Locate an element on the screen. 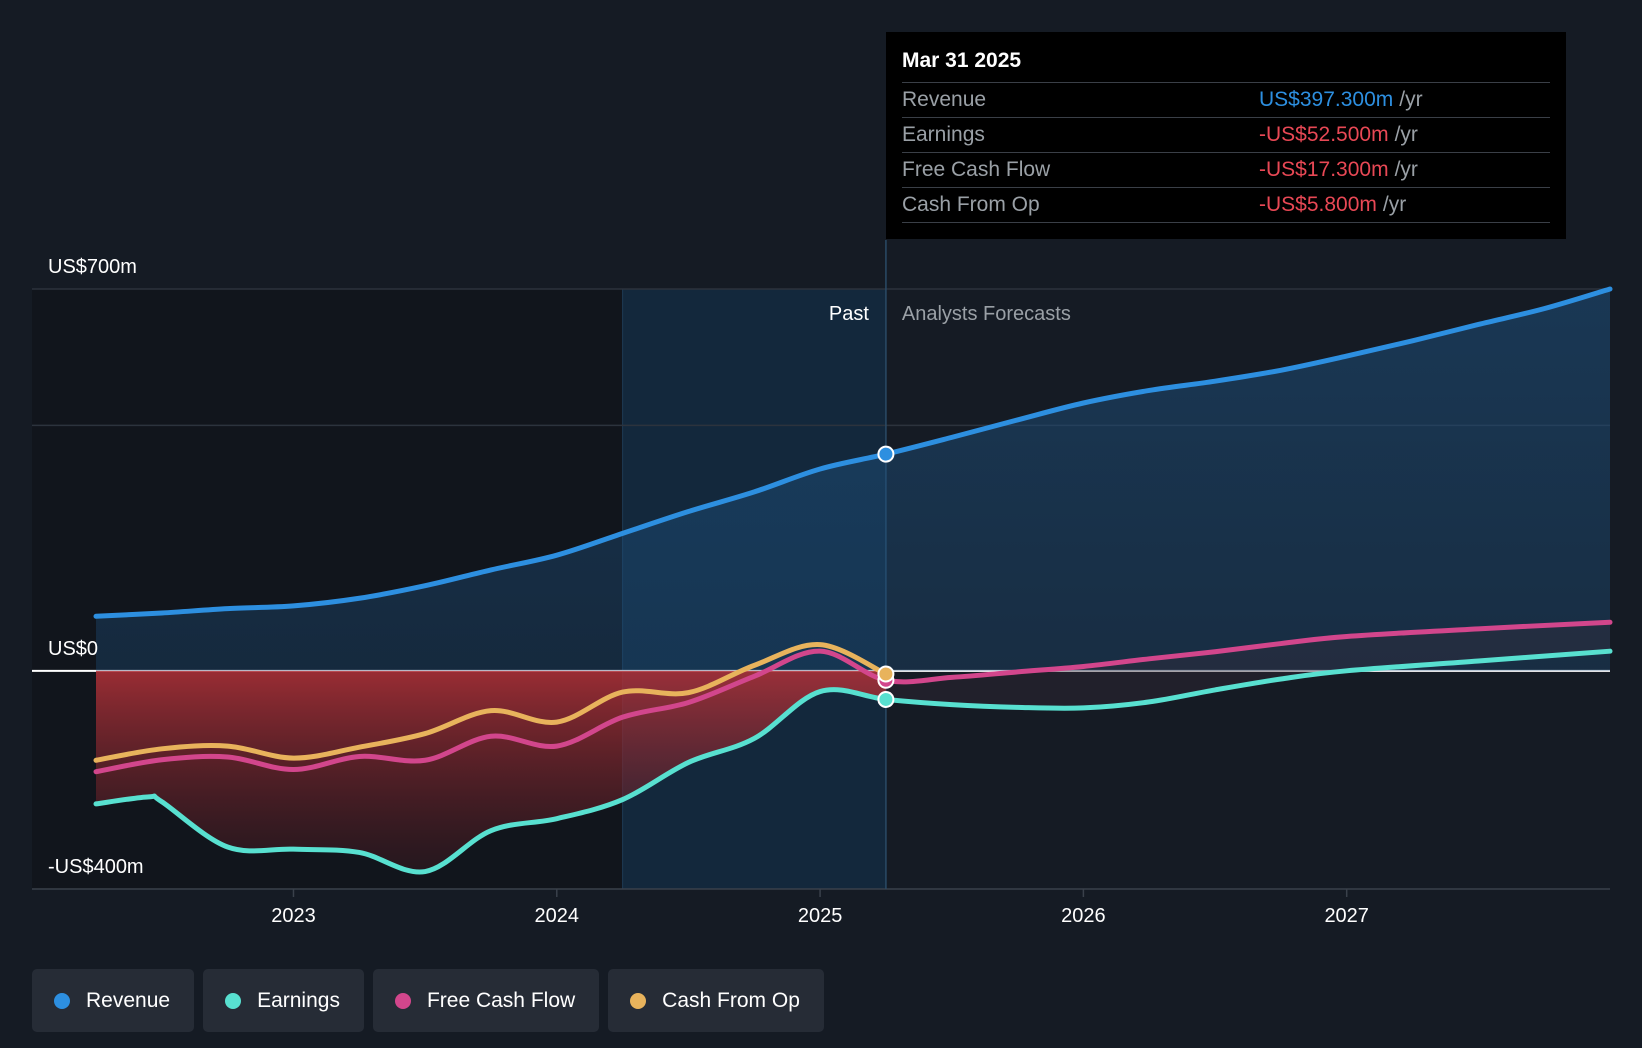  legend-item-revenue: Revenue is located at coordinates (113, 1000).